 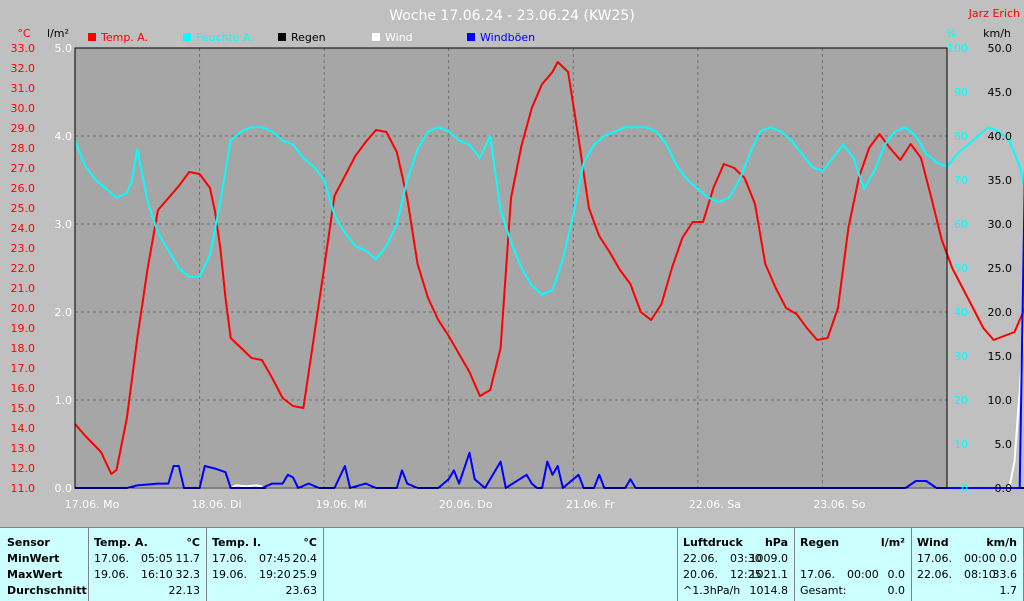 I want to click on wind-tick-label: 30.0, so click(x=1000, y=224).